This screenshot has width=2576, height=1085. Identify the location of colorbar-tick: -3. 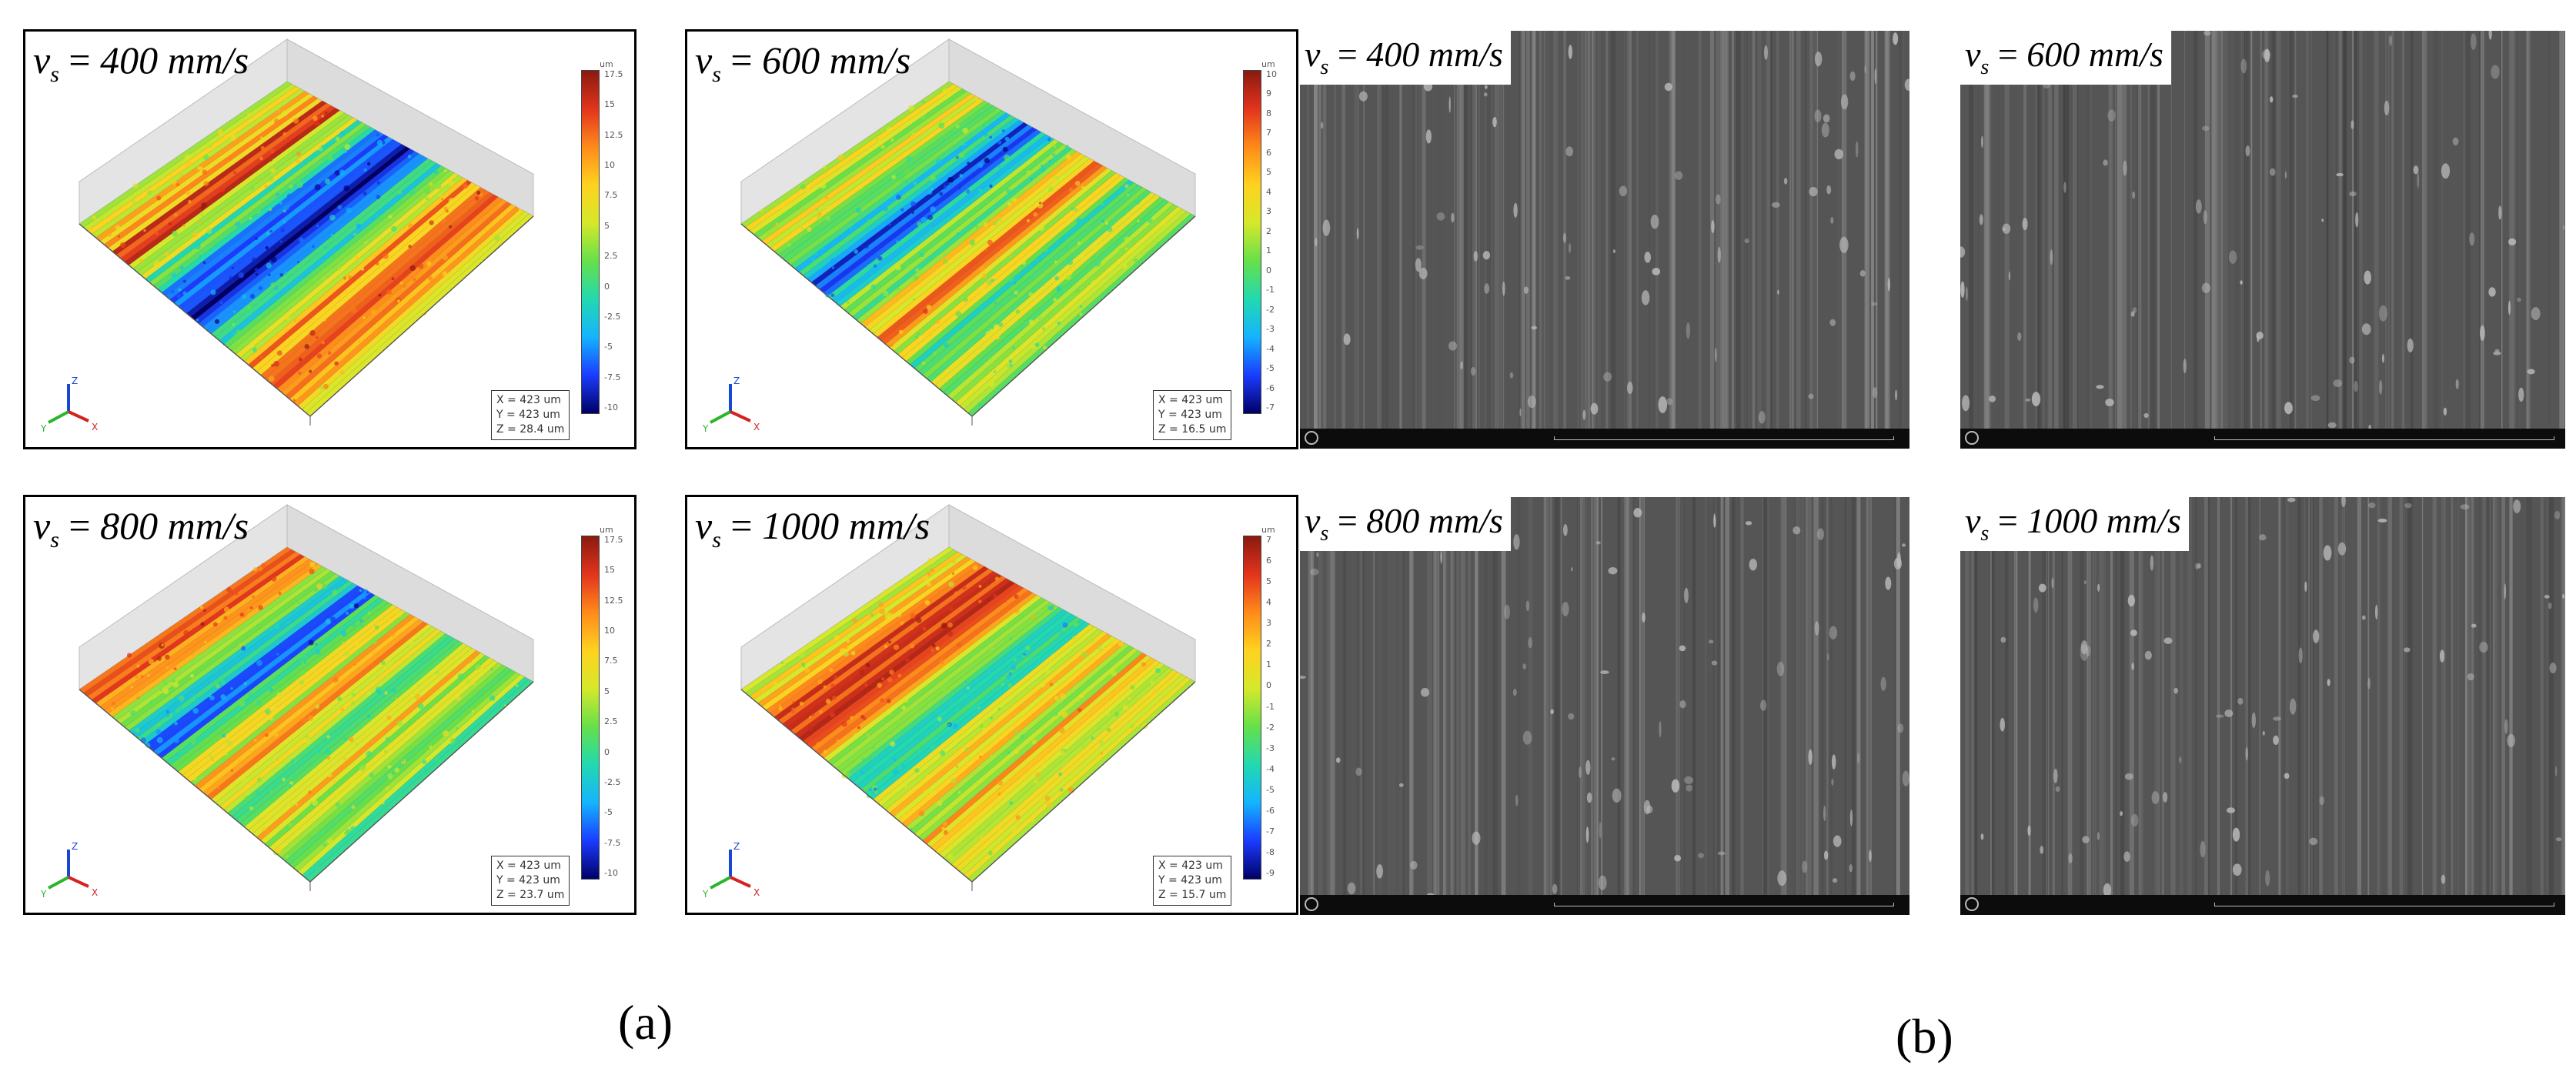
(1270, 329).